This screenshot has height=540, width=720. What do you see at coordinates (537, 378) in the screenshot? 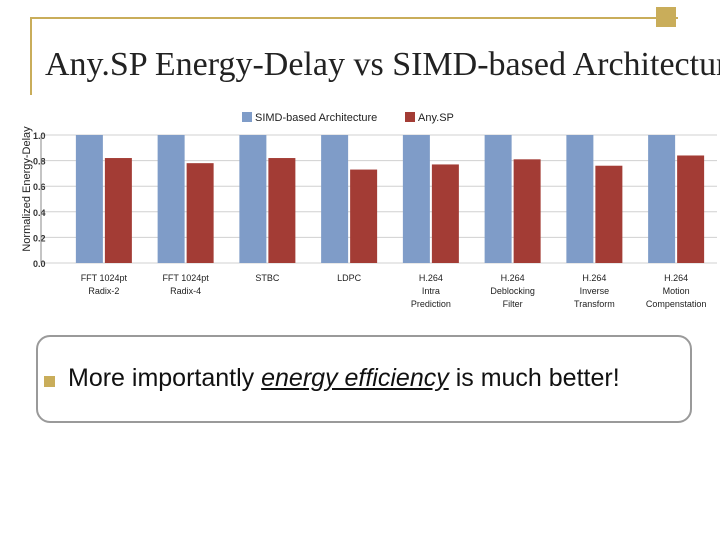
I see `bullet-text-end: is much better!` at bounding box center [537, 378].